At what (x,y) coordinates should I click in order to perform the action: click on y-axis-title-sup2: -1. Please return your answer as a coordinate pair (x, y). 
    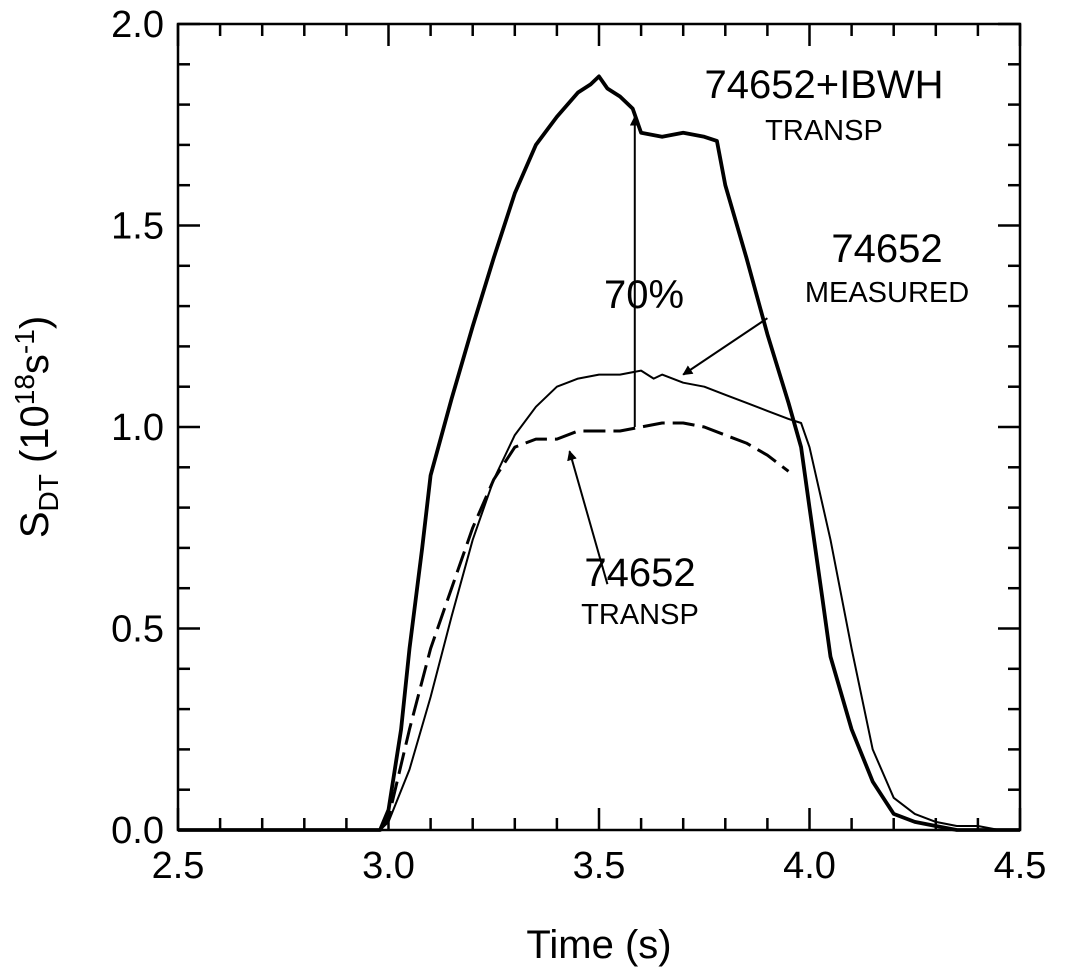
    Looking at the image, I should click on (24, 341).